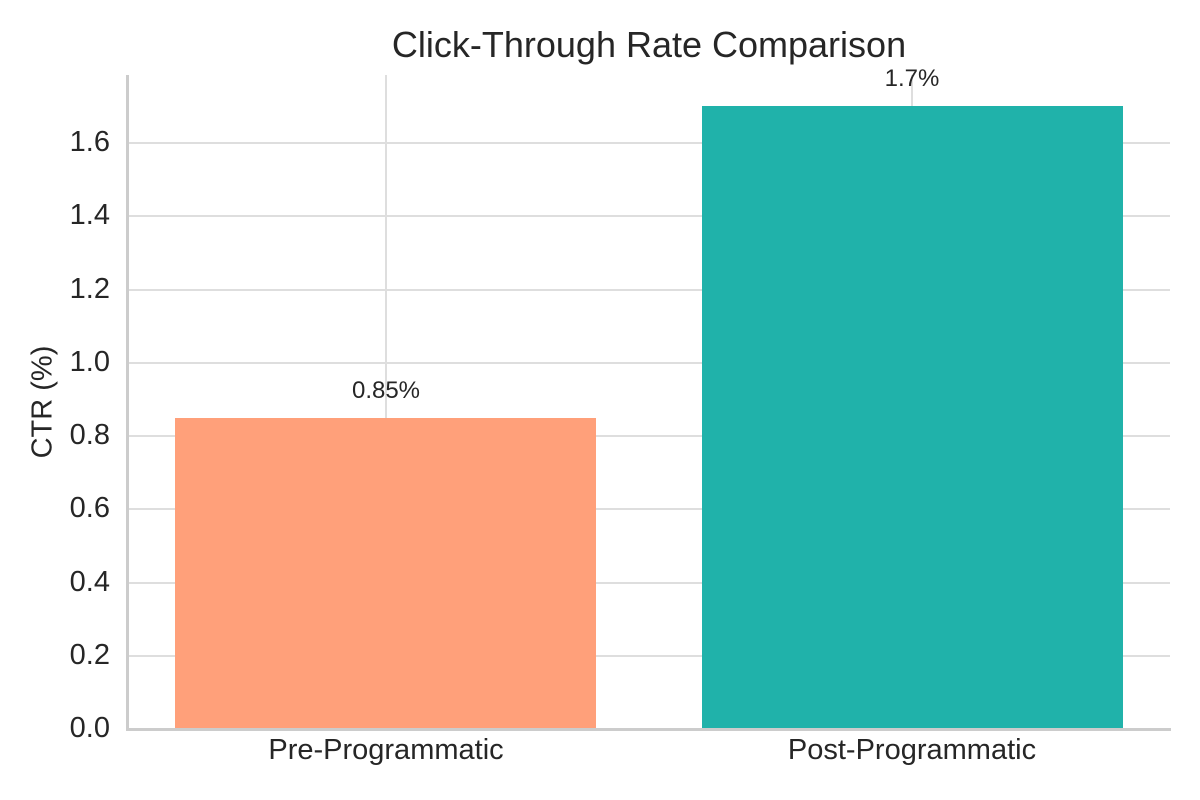 The width and height of the screenshot is (1200, 800). I want to click on bar-pre-programmatic, so click(385, 573).